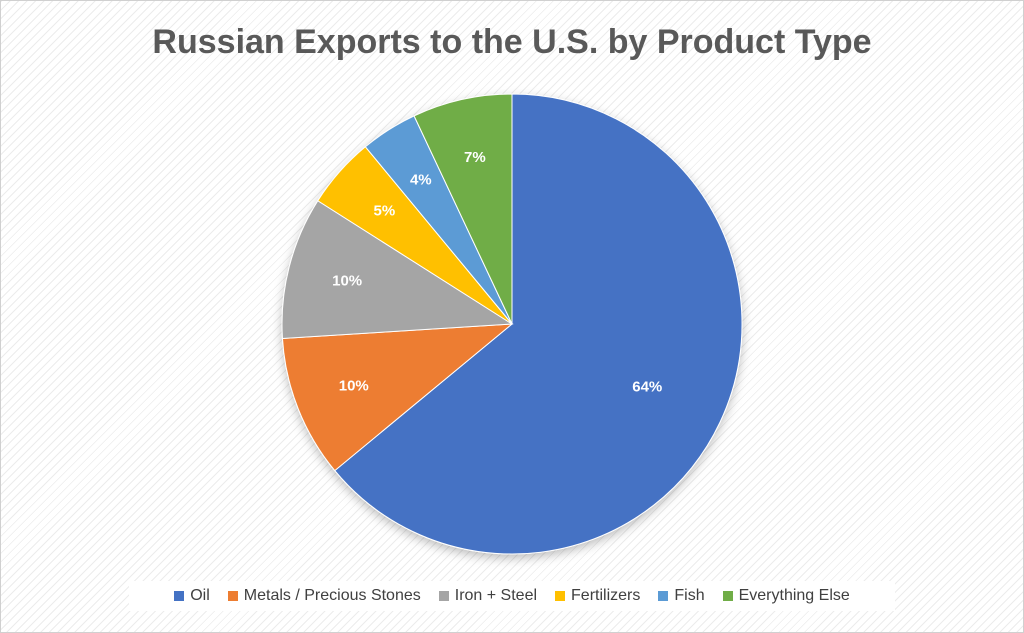 This screenshot has height=633, width=1024. I want to click on legend-item-iron-steel: Iron + Steel, so click(488, 596).